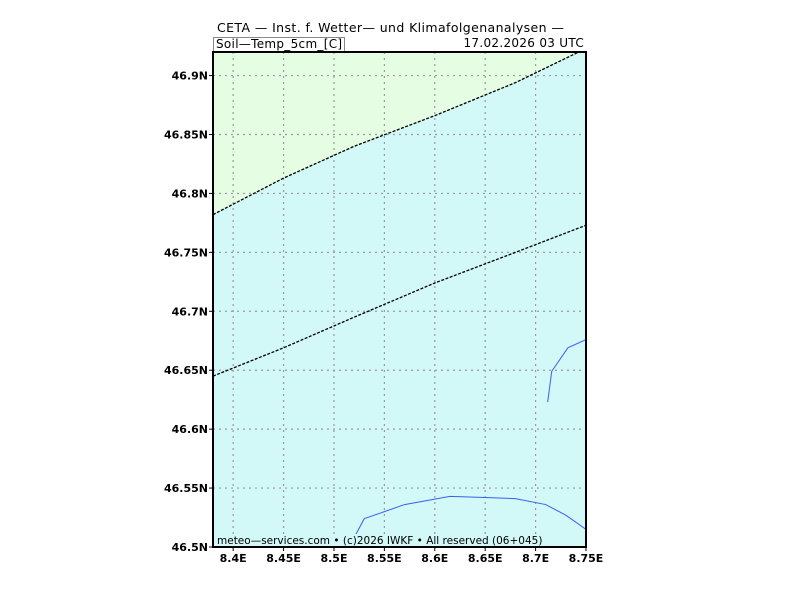 This screenshot has width=800, height=600. I want to click on lon-tick-label: 8.5E, so click(333, 558).